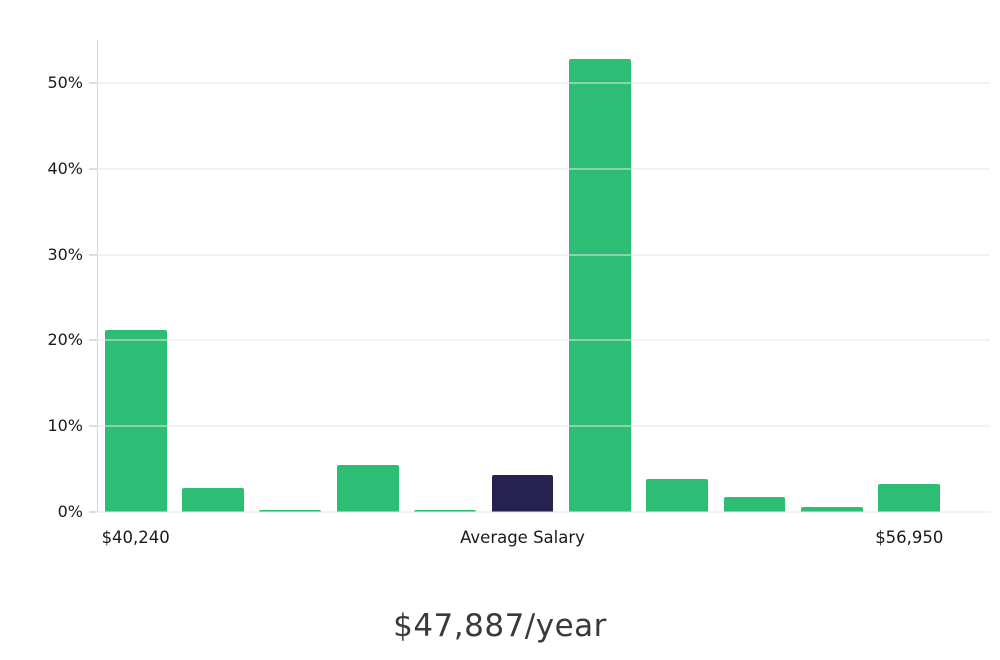 This screenshot has width=1000, height=660. Describe the element at coordinates (65, 168) in the screenshot. I see `y-tick-label: 40%` at that location.